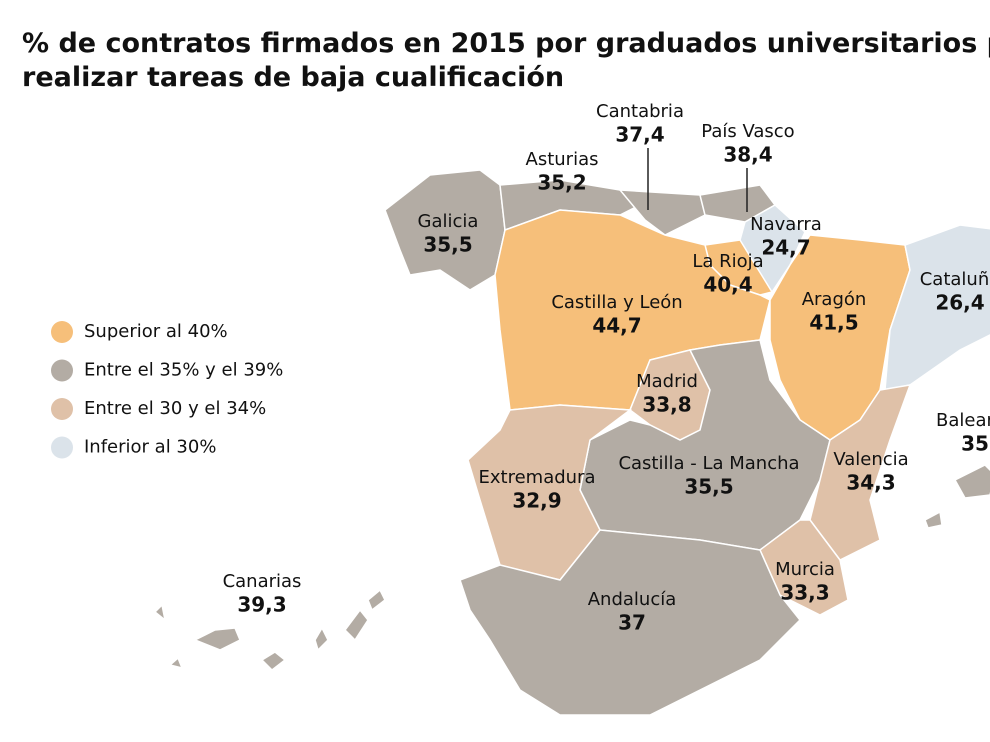 The height and width of the screenshot is (742, 990). Describe the element at coordinates (616, 326) in the screenshot. I see `region-value: 44,7` at that location.